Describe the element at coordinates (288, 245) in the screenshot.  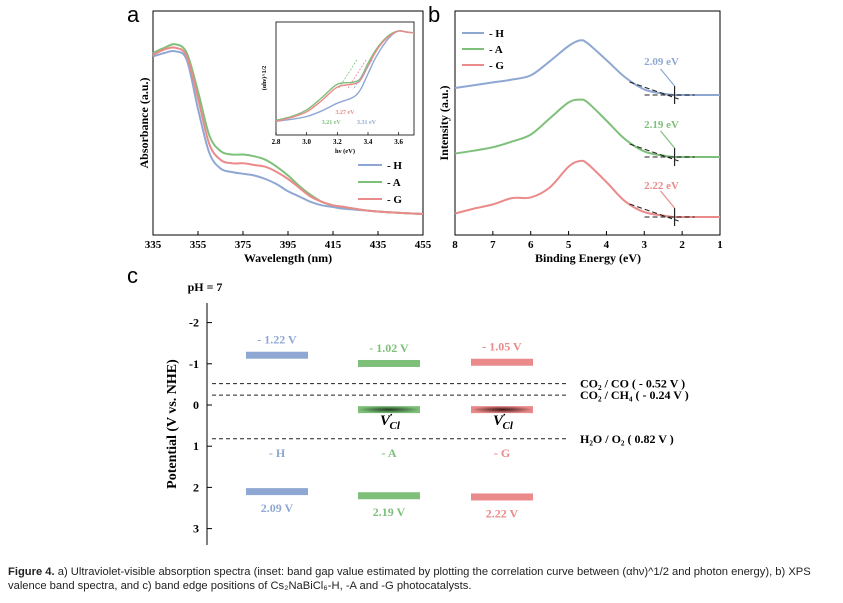
I see `x-tick-label-a: 395` at that location.